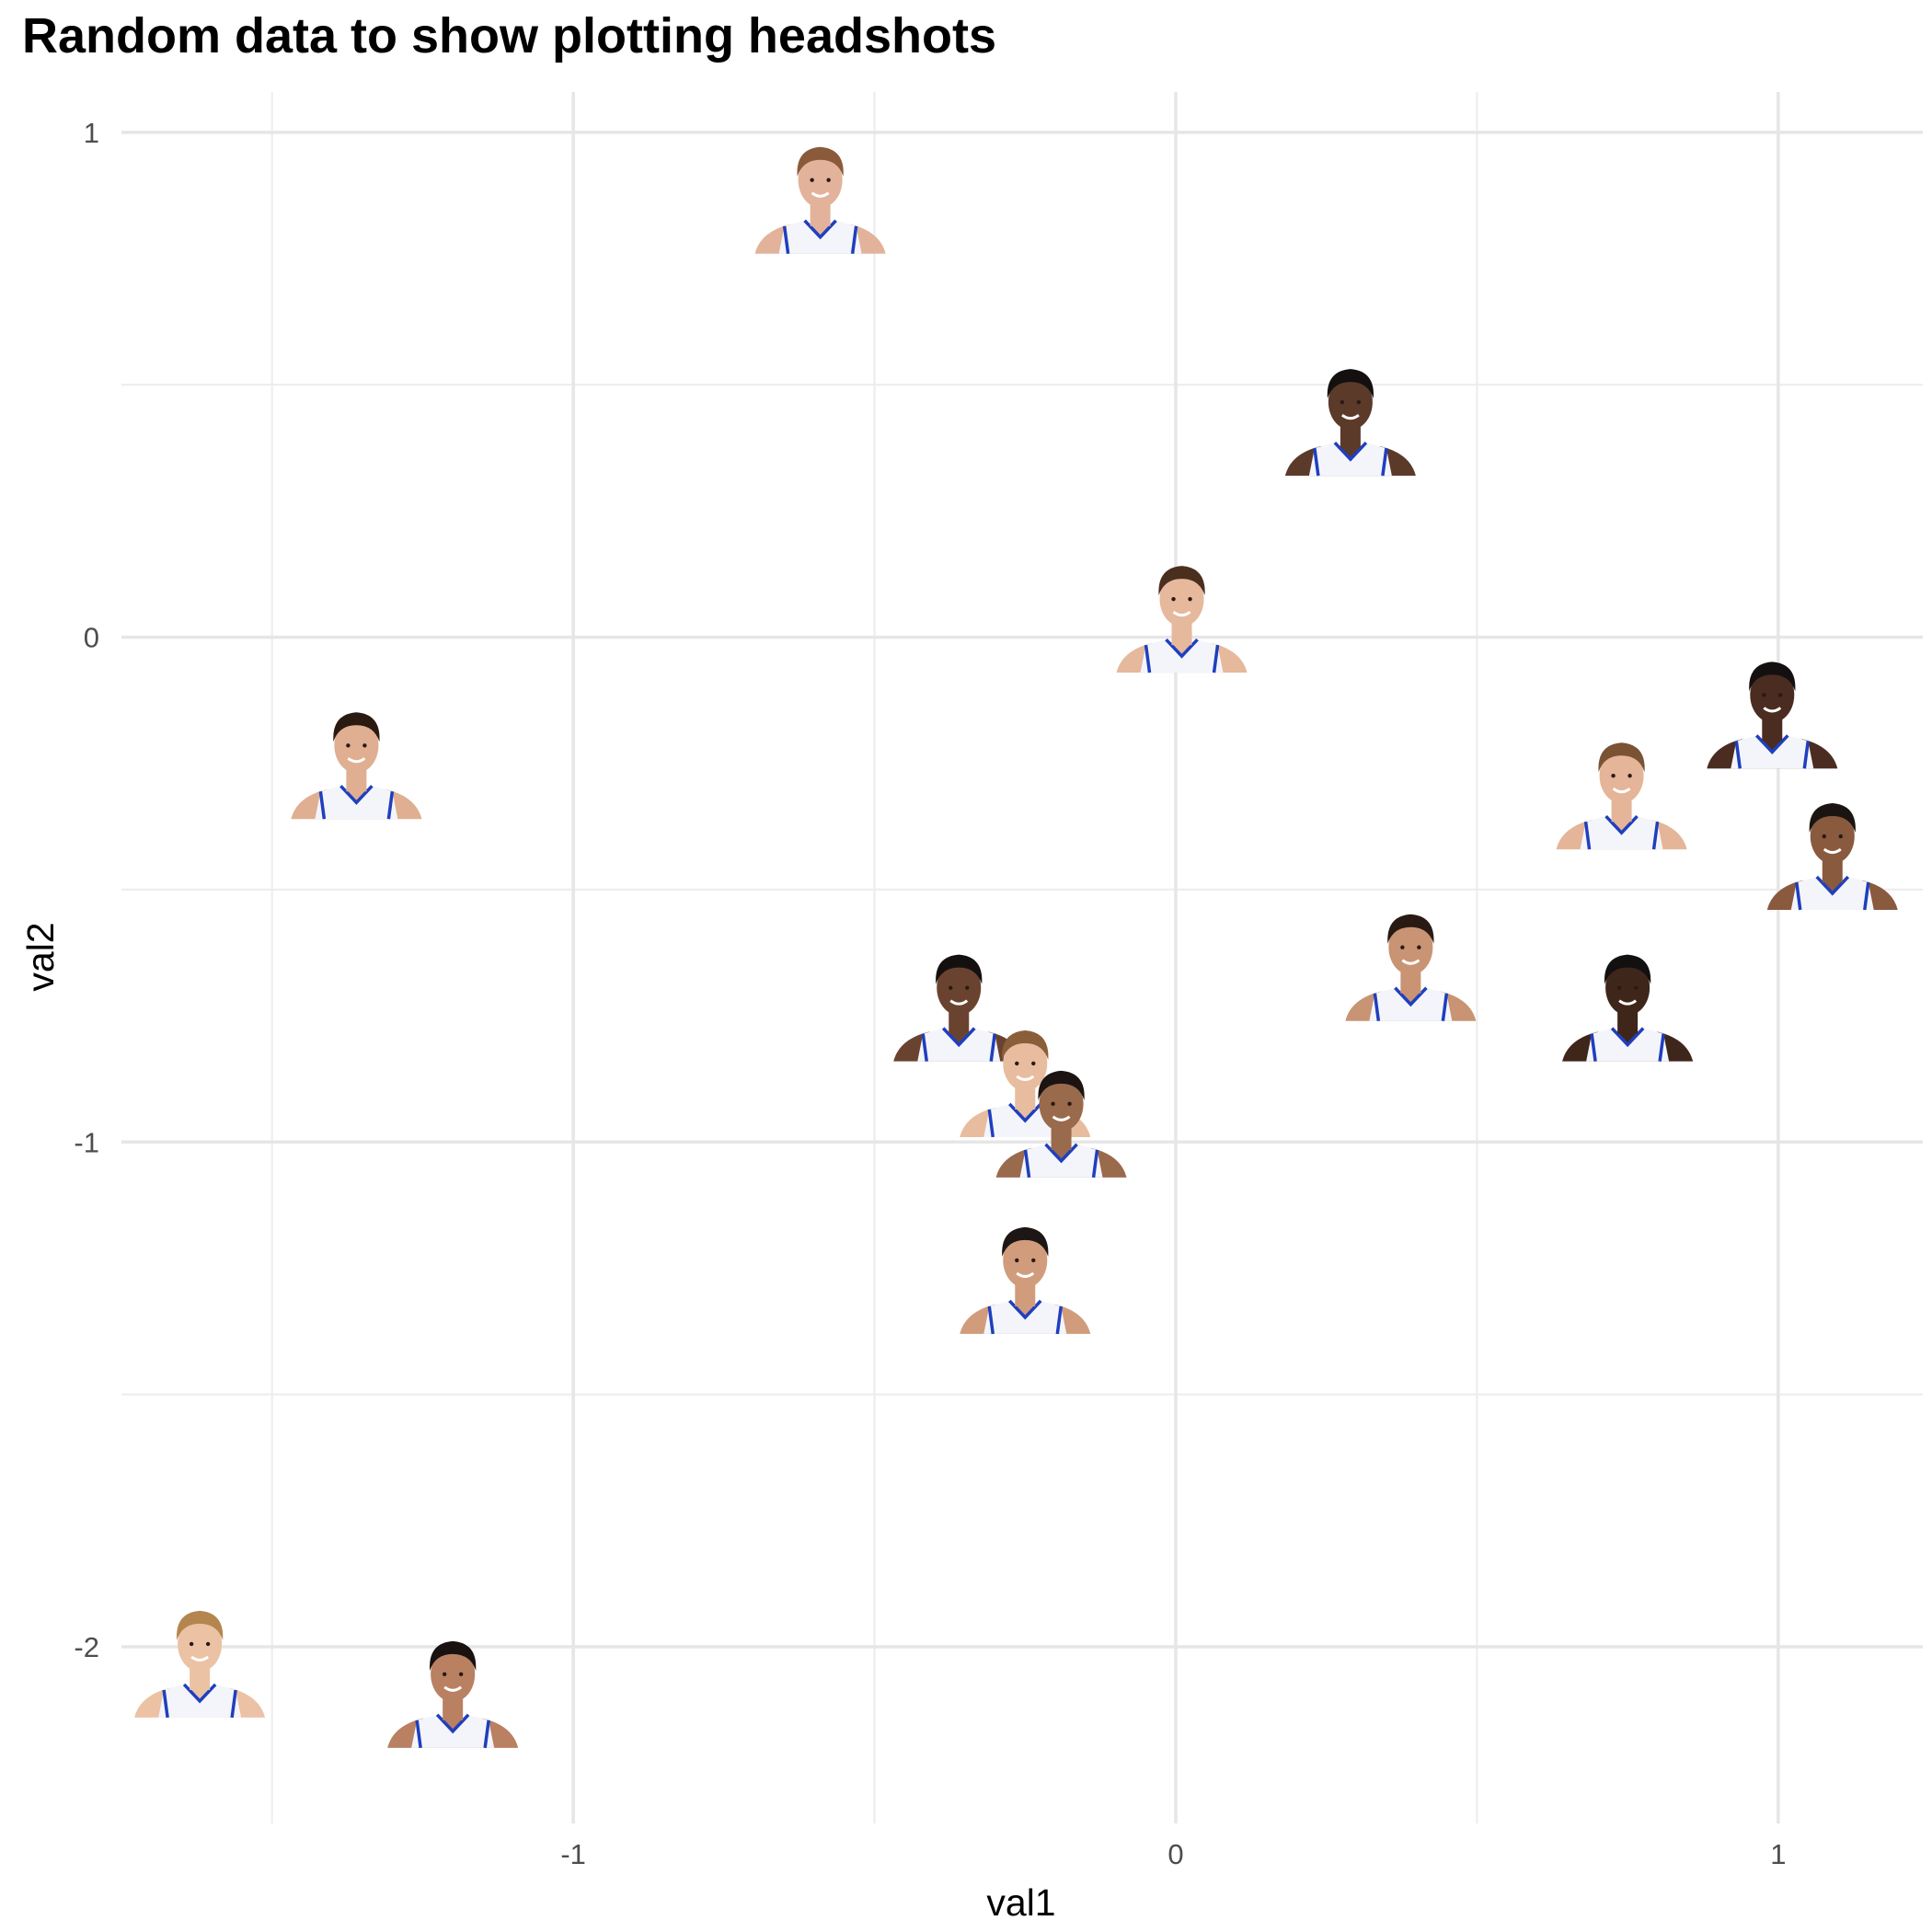 This screenshot has height=1932, width=1932. What do you see at coordinates (509, 35) in the screenshot?
I see `chart-title: Random data to show plotting headshots` at bounding box center [509, 35].